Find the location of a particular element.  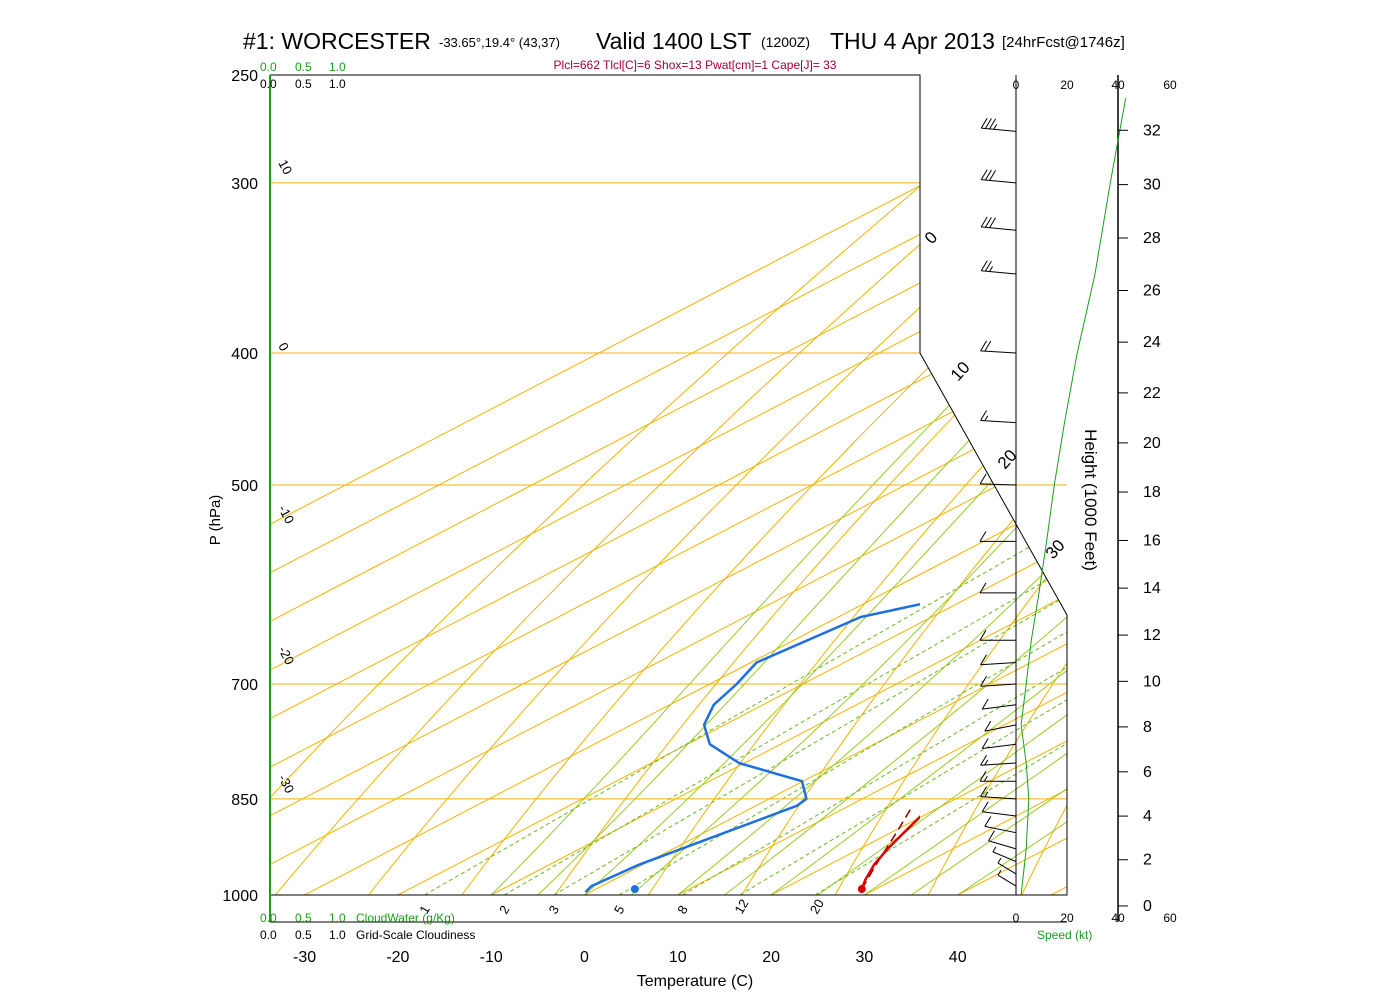

temperature-tick-label: 10 is located at coordinates (678, 957).